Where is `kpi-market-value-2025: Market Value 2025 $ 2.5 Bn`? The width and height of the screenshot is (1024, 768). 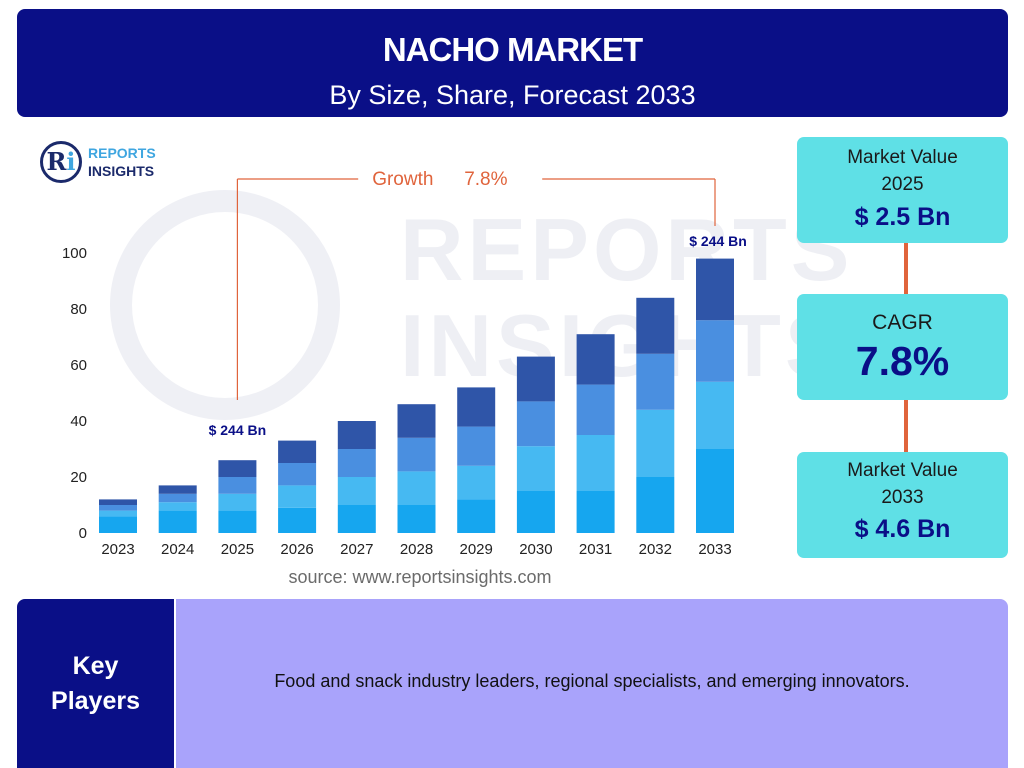
kpi-market-value-2025: Market Value 2025 $ 2.5 Bn is located at coordinates (902, 190).